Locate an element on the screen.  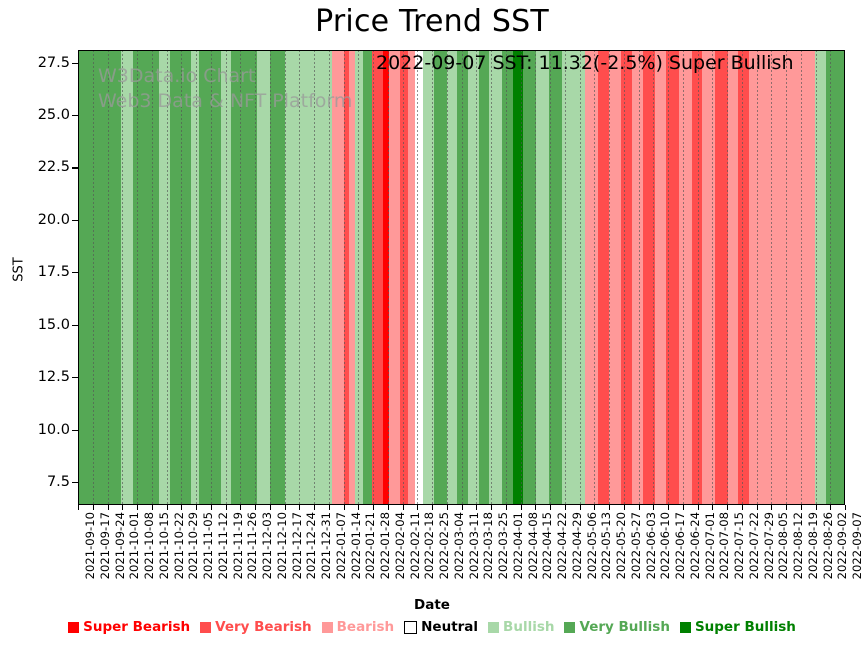
legend-item: Super Bullish is located at coordinates (737, 627).